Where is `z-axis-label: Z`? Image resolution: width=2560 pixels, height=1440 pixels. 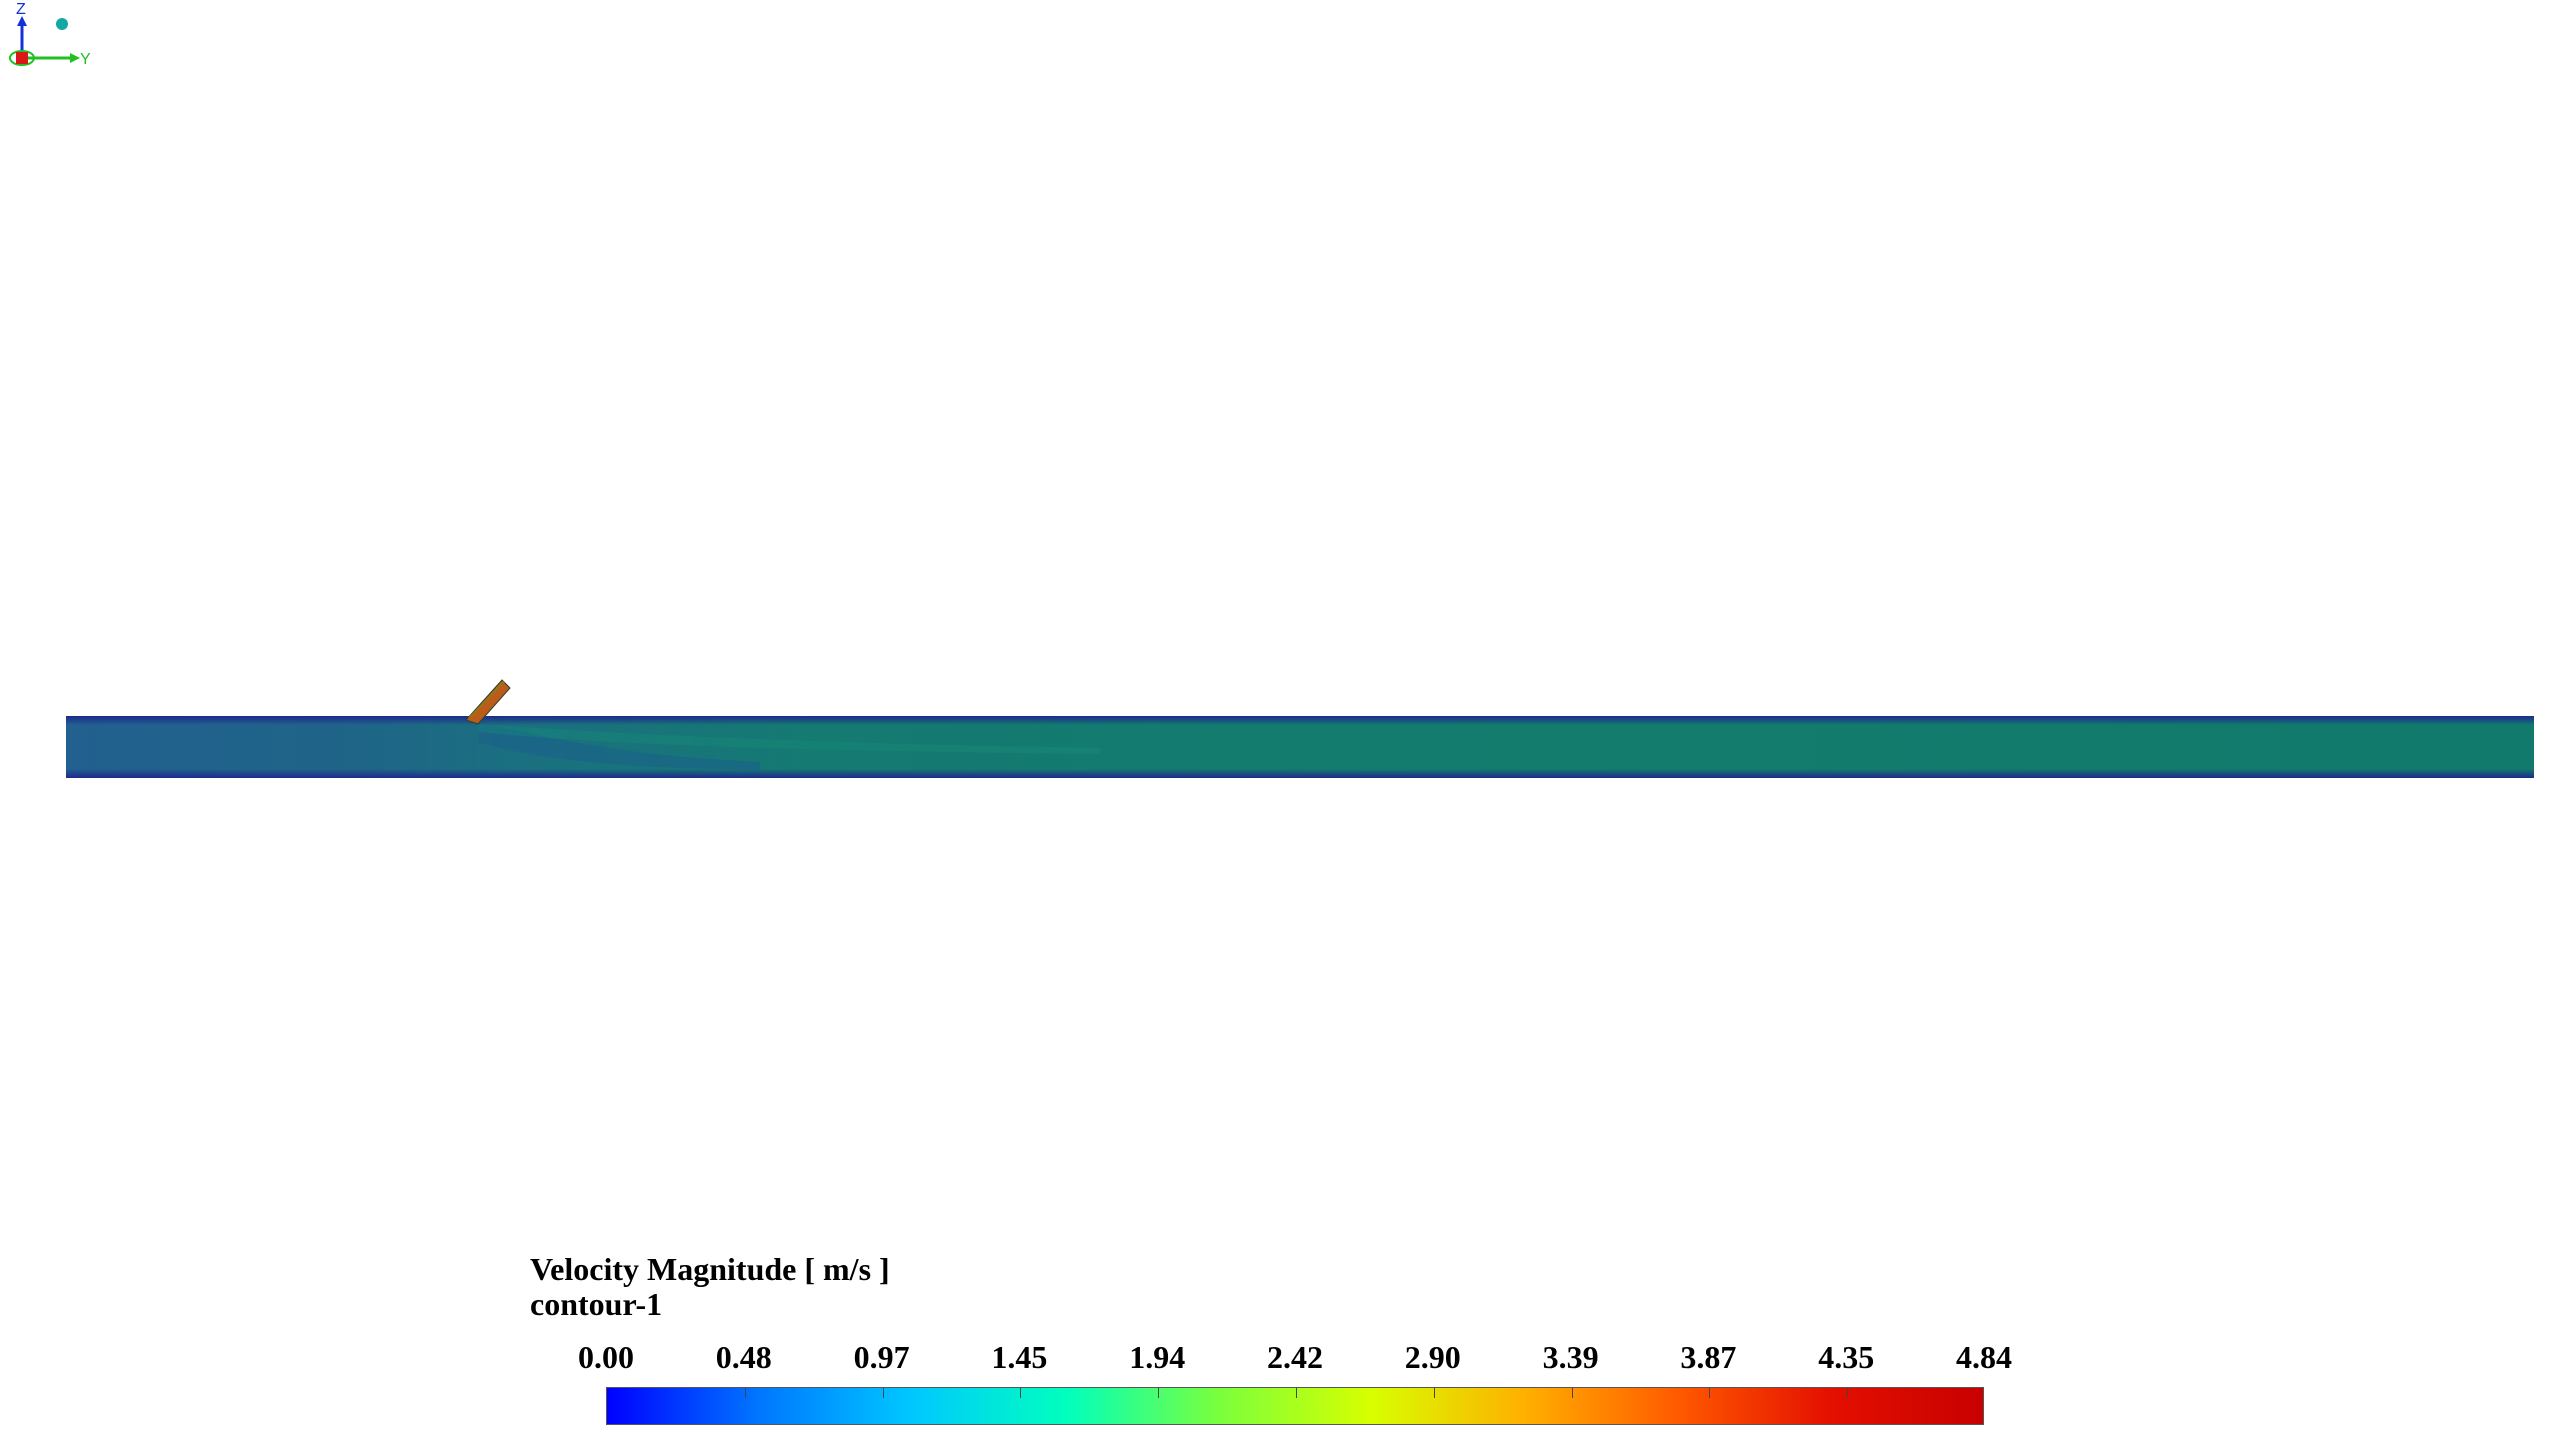 z-axis-label: Z is located at coordinates (21, 9).